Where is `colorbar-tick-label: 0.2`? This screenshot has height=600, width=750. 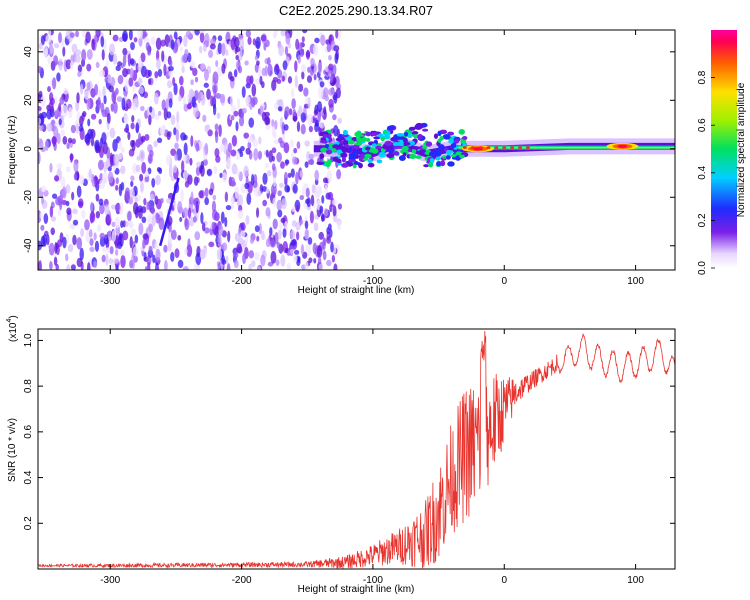 colorbar-tick-label: 0.2 is located at coordinates (702, 220).